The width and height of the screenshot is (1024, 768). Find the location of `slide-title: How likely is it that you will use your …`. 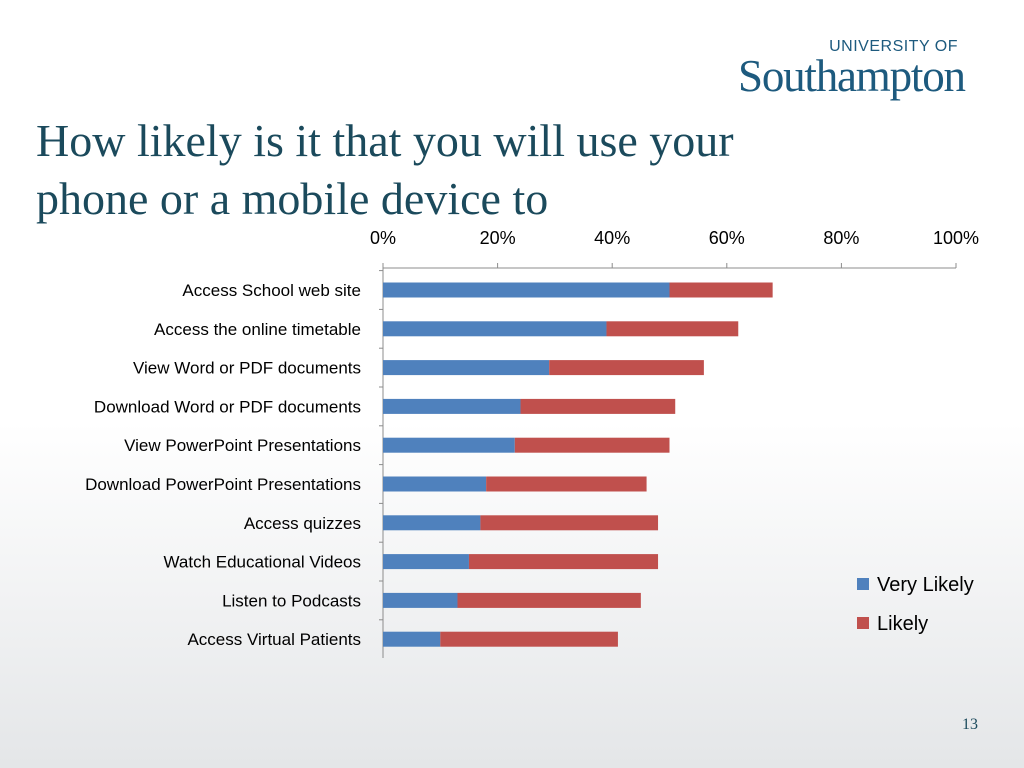

slide-title: How likely is it that you will use your … is located at coordinates (486, 170).